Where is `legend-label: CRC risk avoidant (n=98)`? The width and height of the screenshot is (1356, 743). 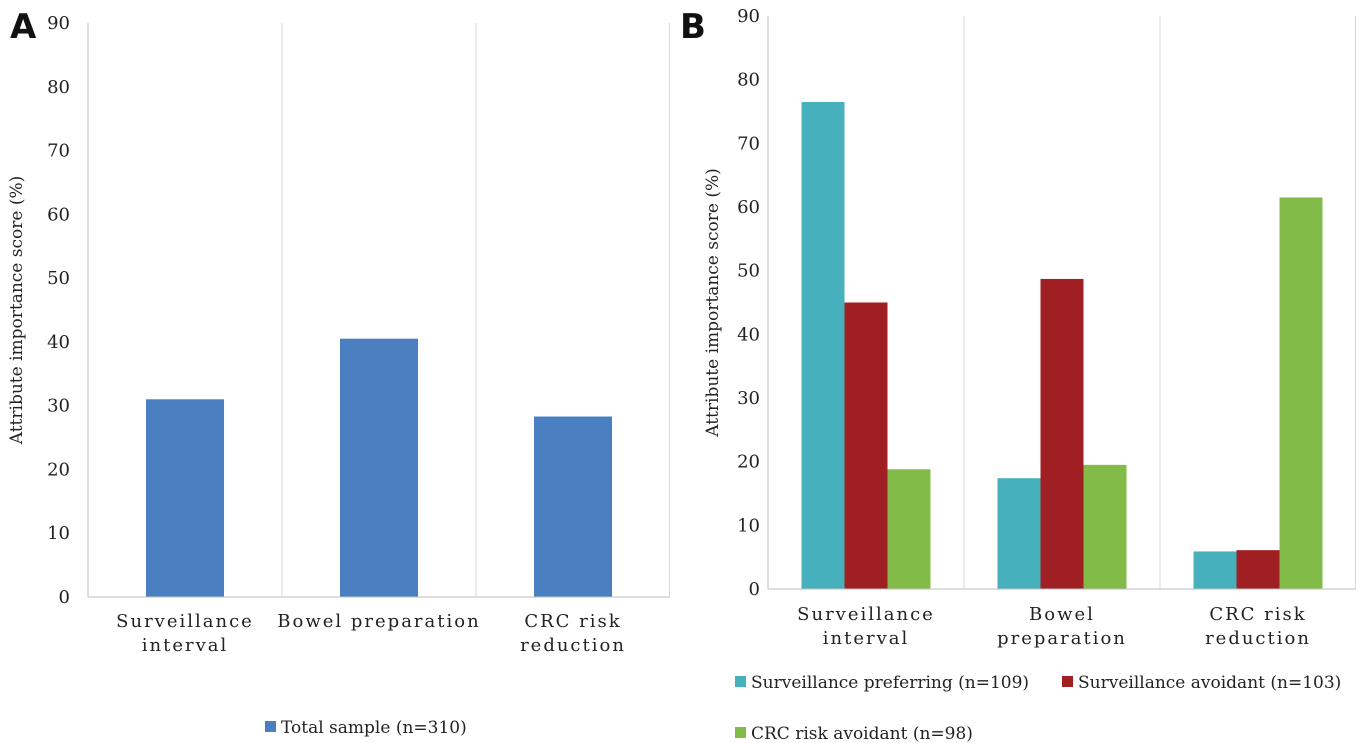
legend-label: CRC risk avoidant (n=98) is located at coordinates (862, 733).